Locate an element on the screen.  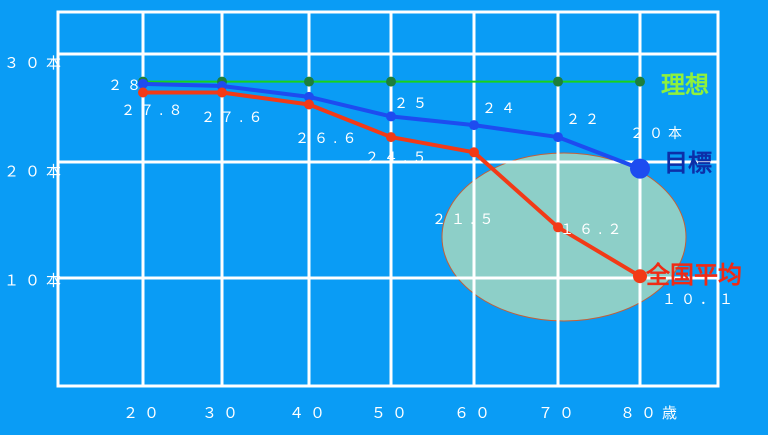
data-label: ２７.６ is located at coordinates (234, 118).